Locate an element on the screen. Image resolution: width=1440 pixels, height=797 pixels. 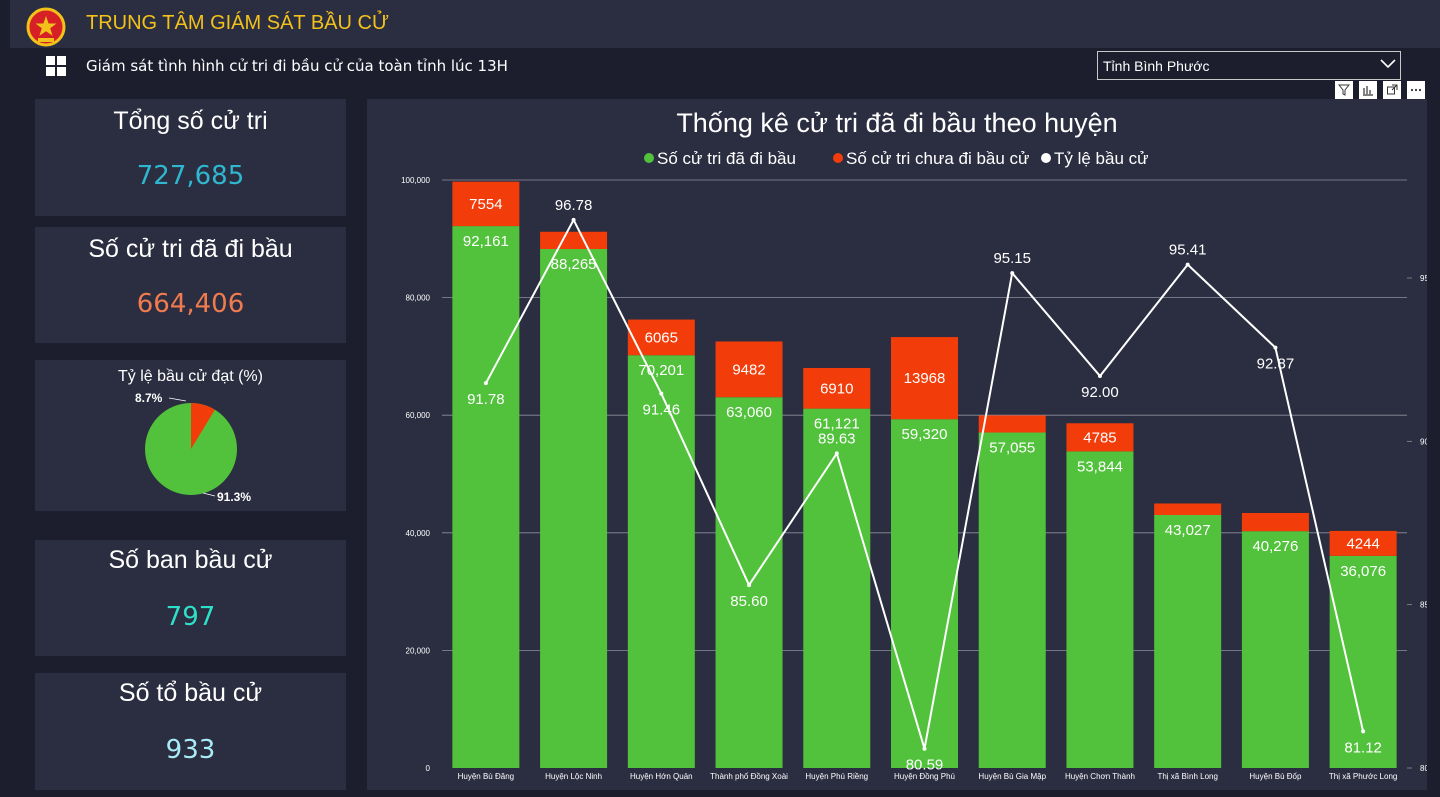
data-label-voted: 61,121 is located at coordinates (837, 424).